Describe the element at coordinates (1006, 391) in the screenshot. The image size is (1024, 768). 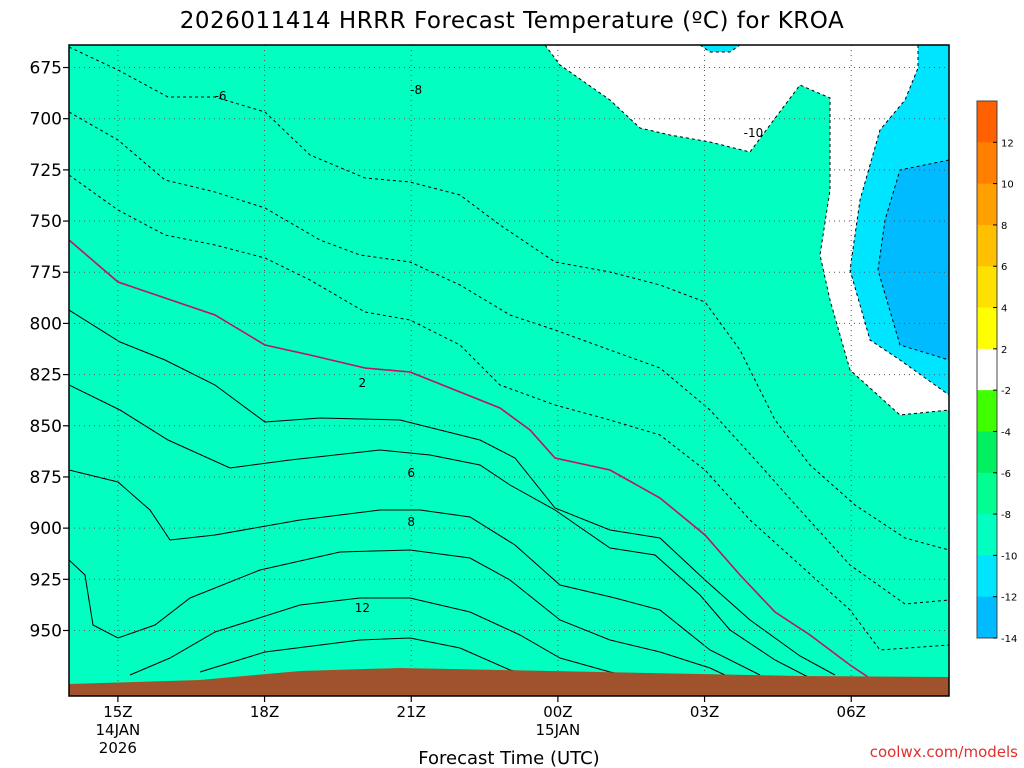
I see `colorbar-label--2: -2` at that location.